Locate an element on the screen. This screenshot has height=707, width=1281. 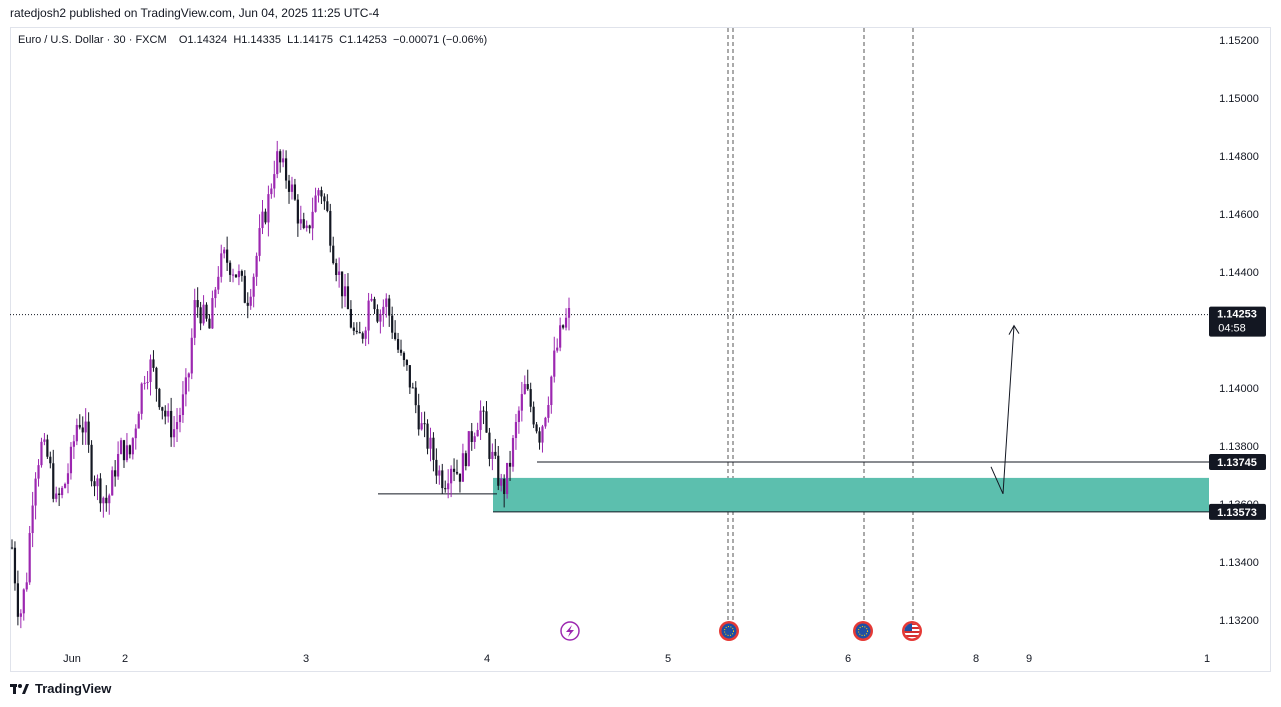
price-label-lower: 1.13573 is located at coordinates (1237, 511).